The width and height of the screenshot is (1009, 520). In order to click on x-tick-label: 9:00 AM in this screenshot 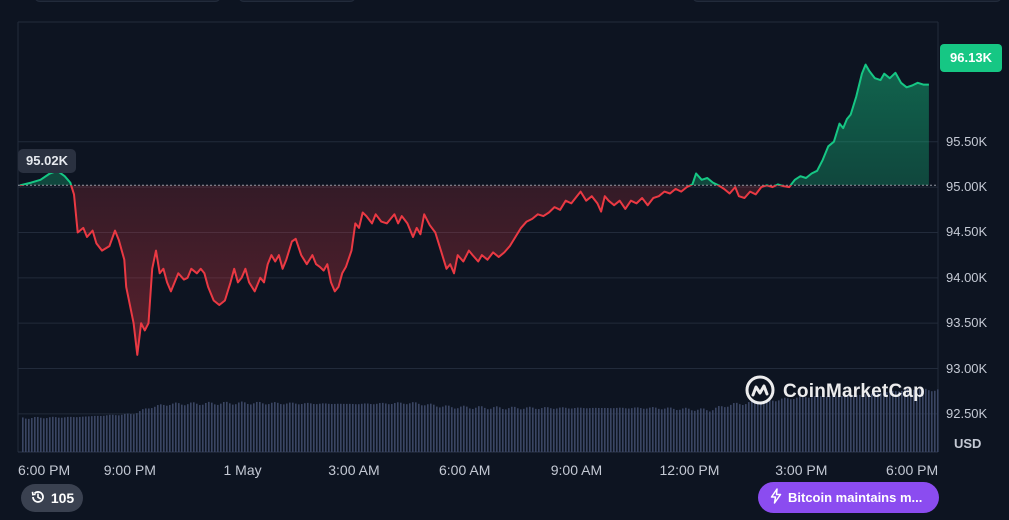, I will do `click(576, 470)`.